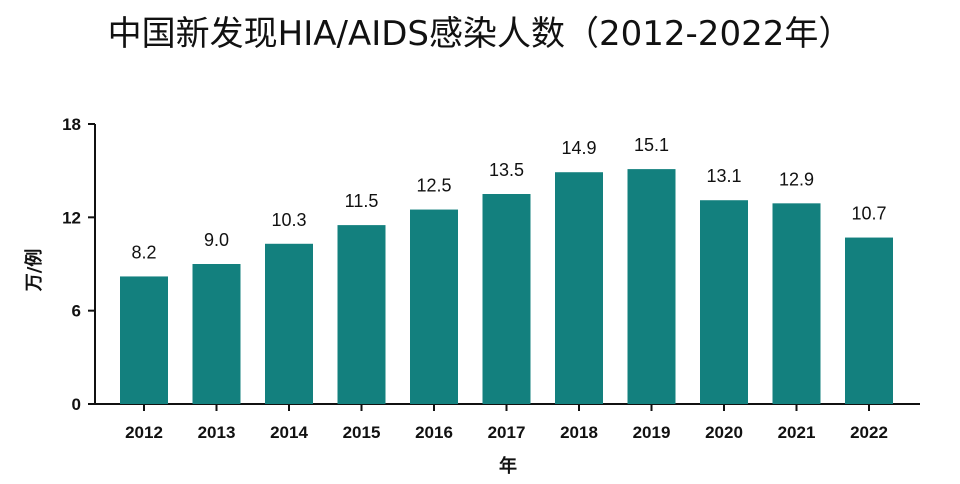 This screenshot has height=484, width=960. Describe the element at coordinates (652, 432) in the screenshot. I see `x-tick-label-2019: 2019` at that location.